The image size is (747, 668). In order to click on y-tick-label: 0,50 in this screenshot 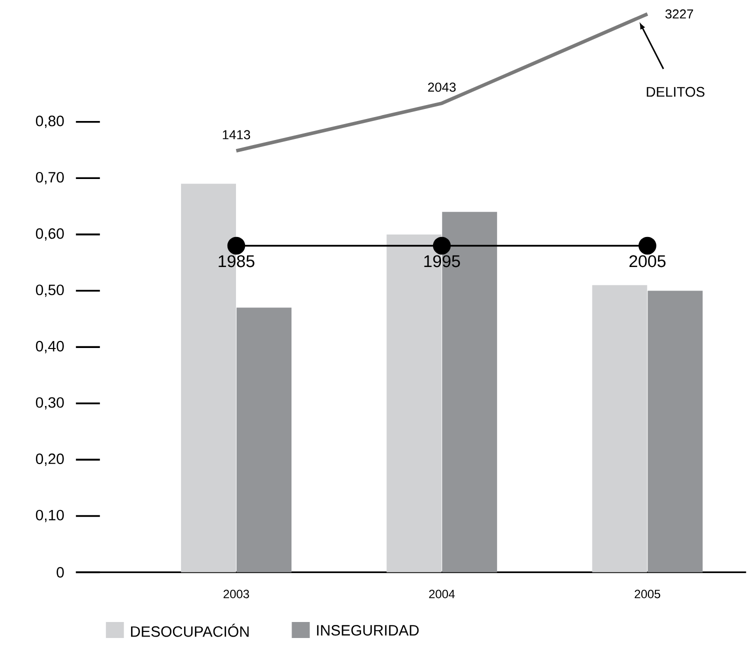, I will do `click(50, 290)`.